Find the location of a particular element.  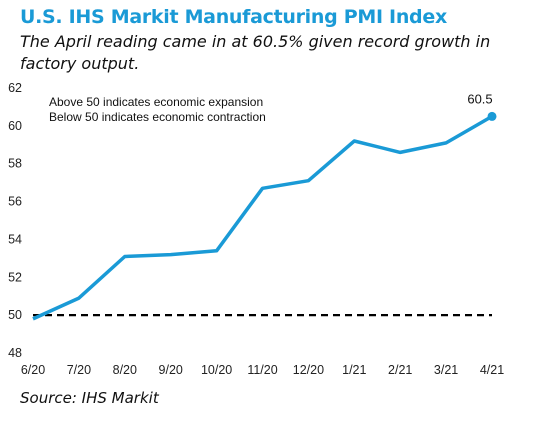

y-tick-label: 54 is located at coordinates (15, 239).